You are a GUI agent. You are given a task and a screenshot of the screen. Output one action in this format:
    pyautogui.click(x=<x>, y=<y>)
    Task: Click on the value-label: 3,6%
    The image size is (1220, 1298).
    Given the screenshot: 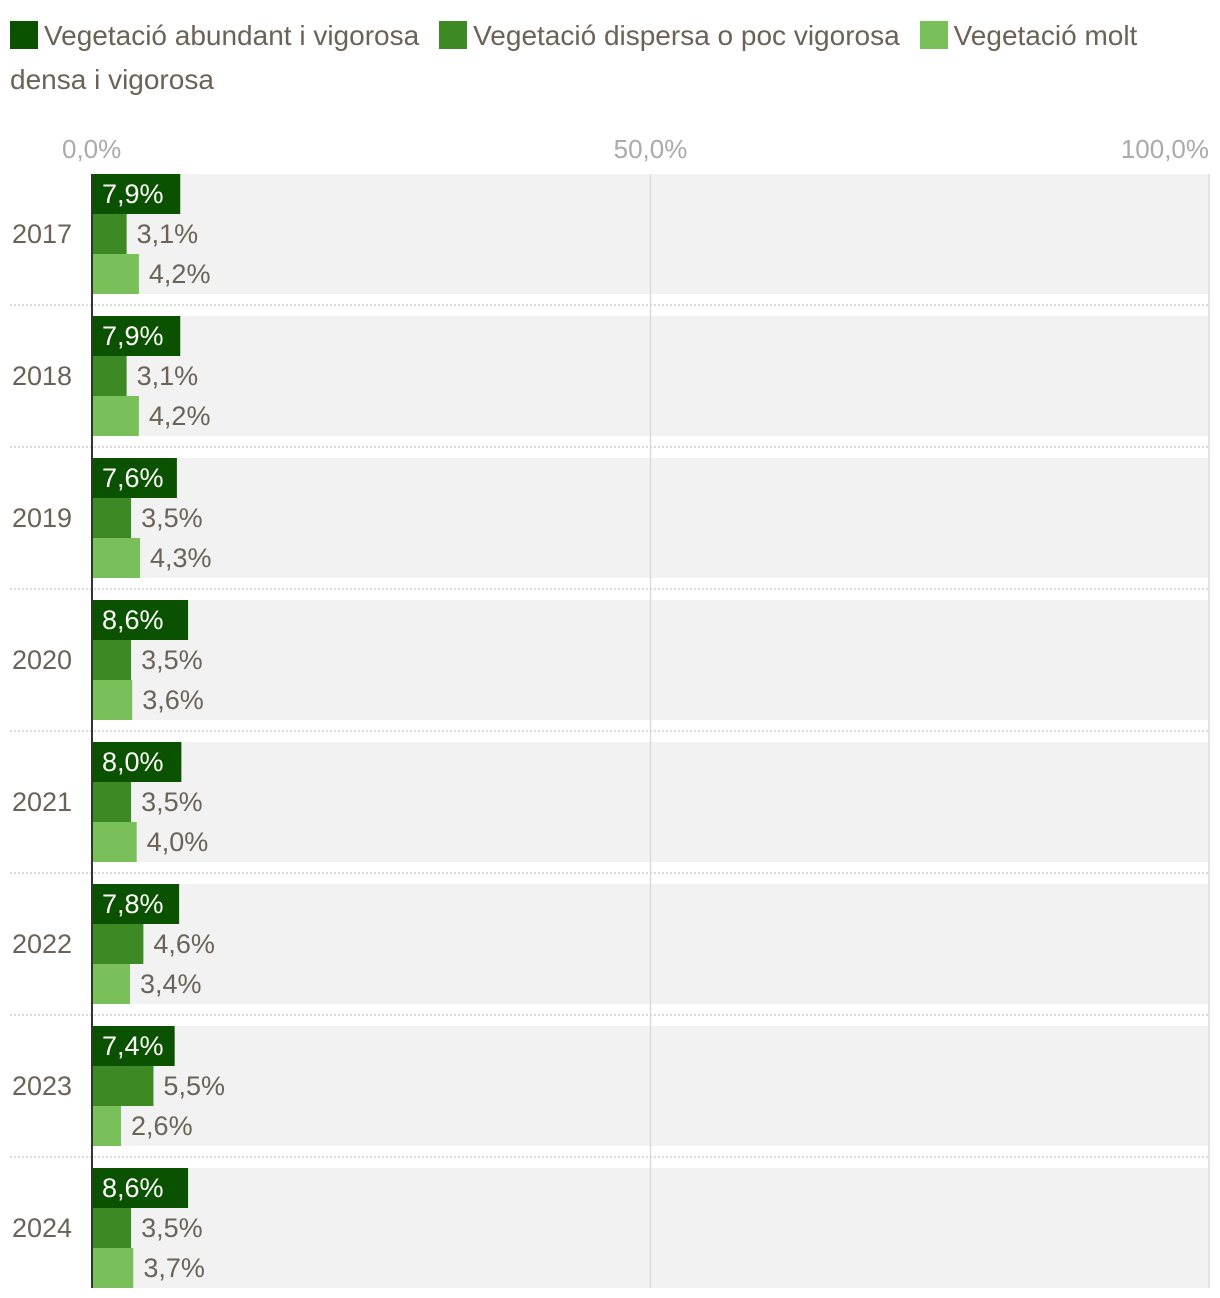 What is the action you would take?
    pyautogui.click(x=173, y=700)
    